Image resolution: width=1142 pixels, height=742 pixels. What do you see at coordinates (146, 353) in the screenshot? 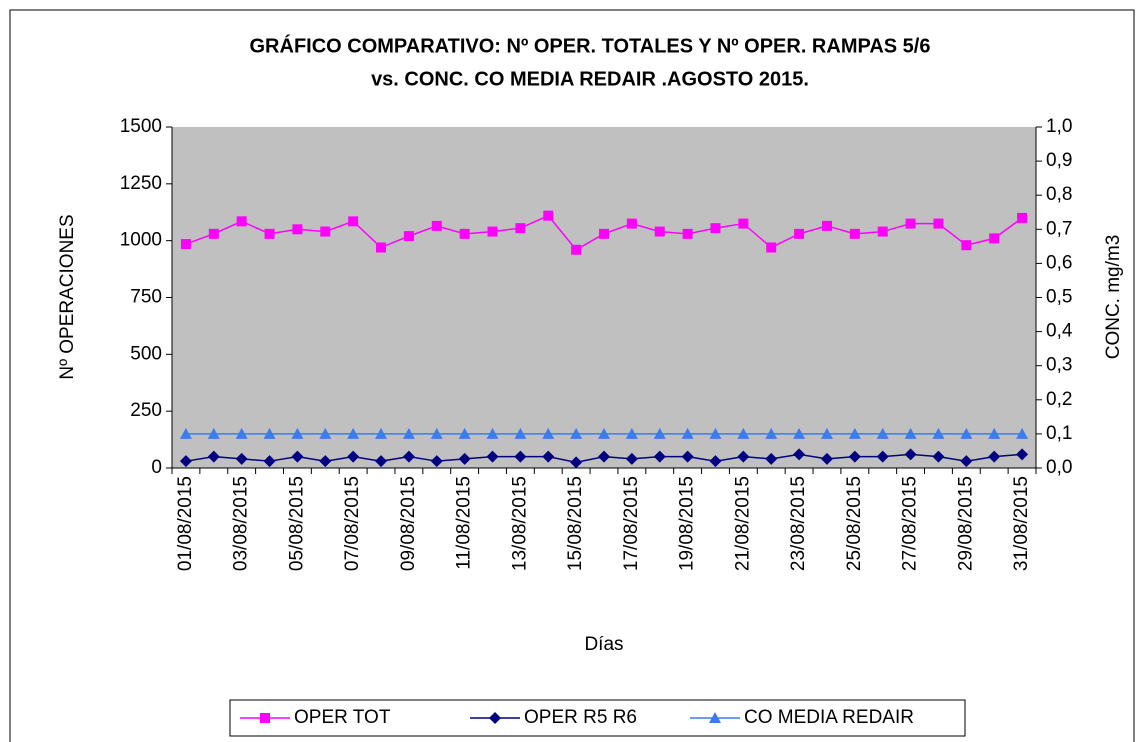
I see `y-tick-label: 500` at bounding box center [146, 353].